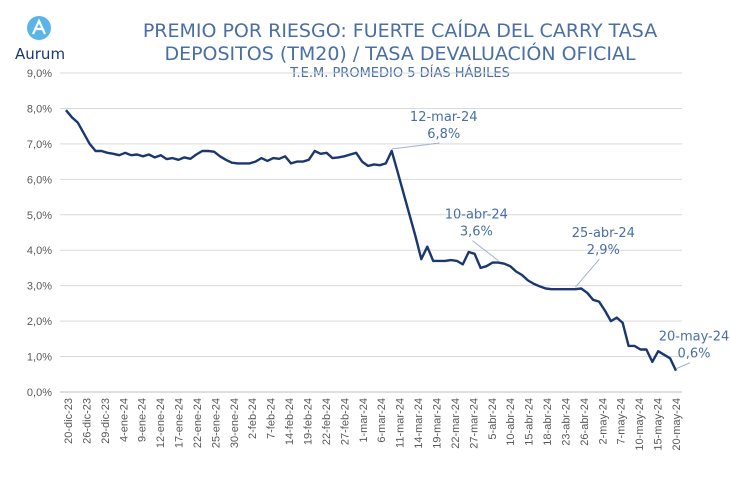 The height and width of the screenshot is (485, 730). Describe the element at coordinates (640, 424) in the screenshot. I see `x-tick-label: 10-may-24` at that location.